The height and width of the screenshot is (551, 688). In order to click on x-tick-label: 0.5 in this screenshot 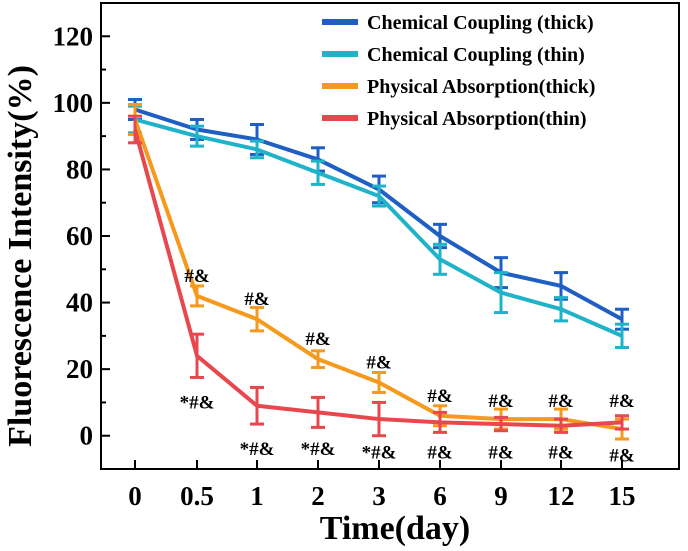, I will do `click(197, 496)`.